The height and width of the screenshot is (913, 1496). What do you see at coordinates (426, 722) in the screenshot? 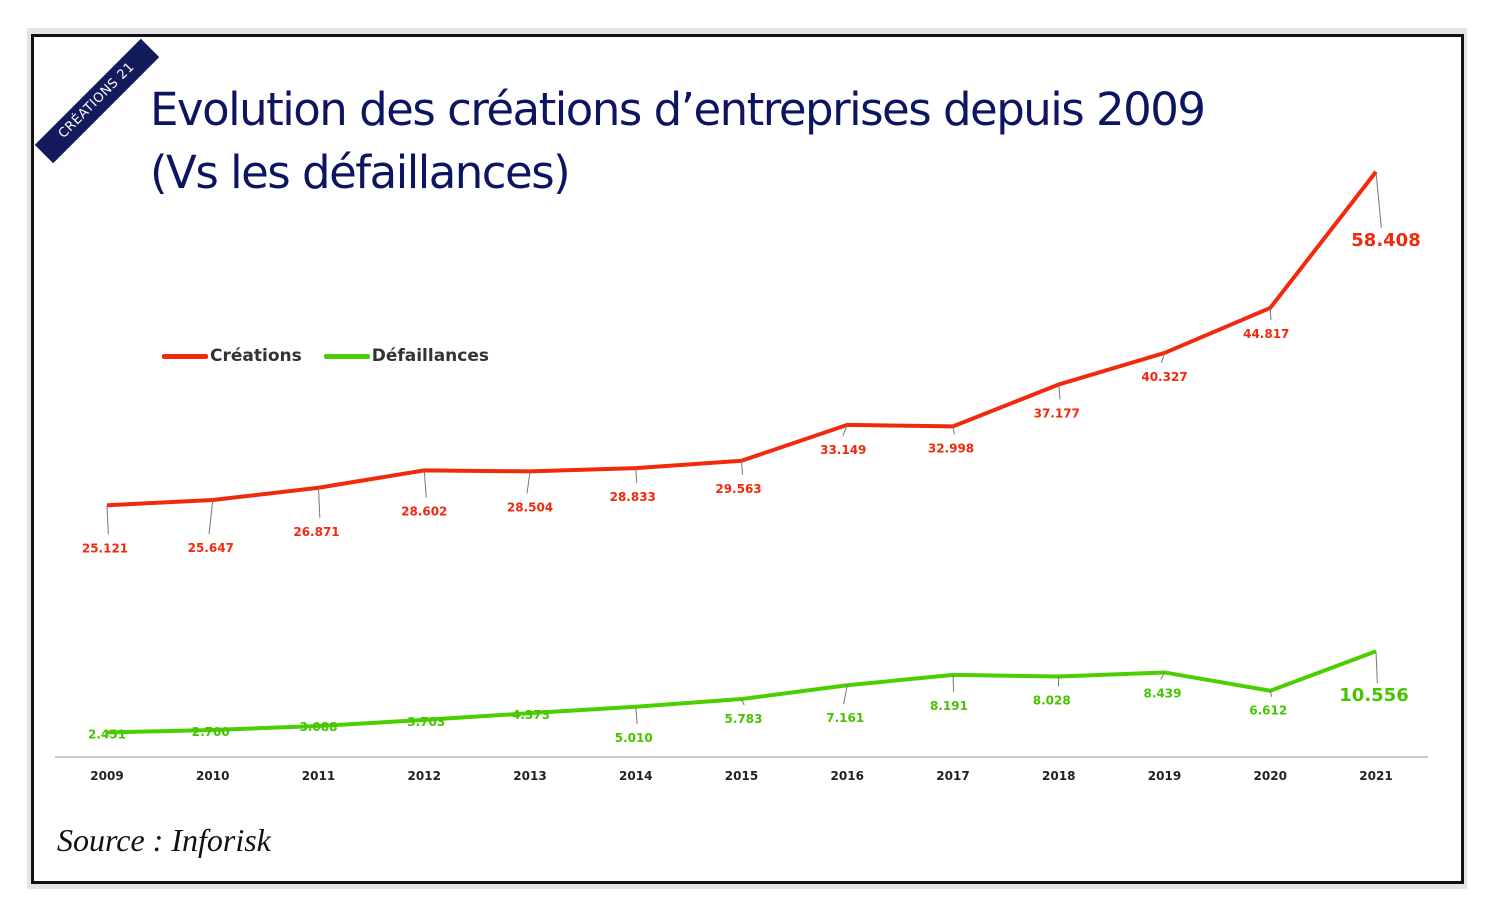
I see `data-label: 3.703` at bounding box center [426, 722].